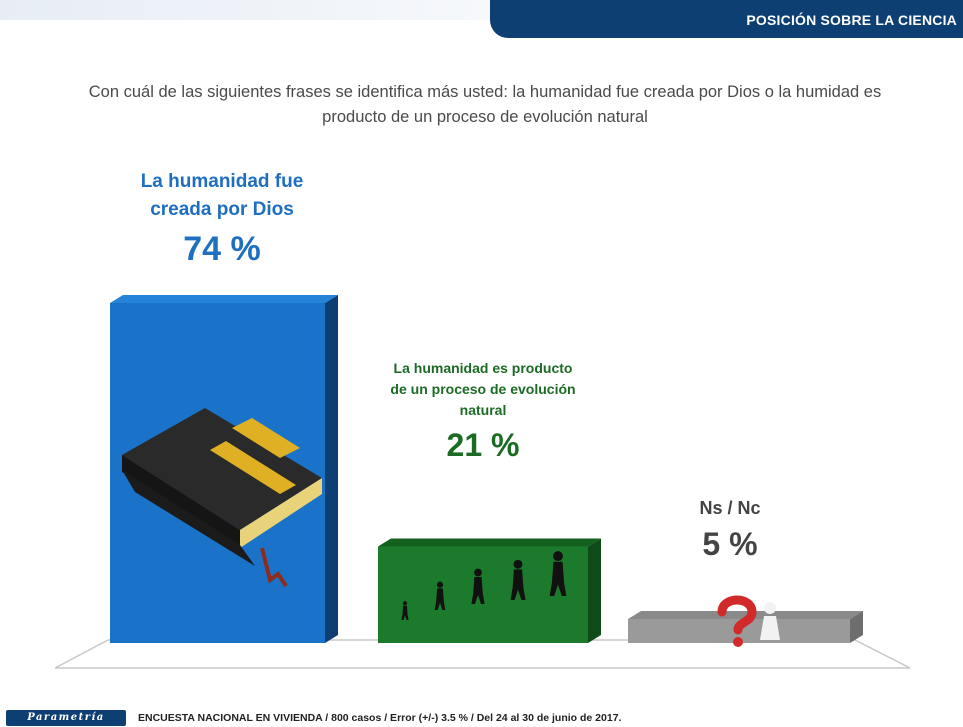 The height and width of the screenshot is (727, 963). I want to click on question-mark-figure-icon, so click(748, 621).